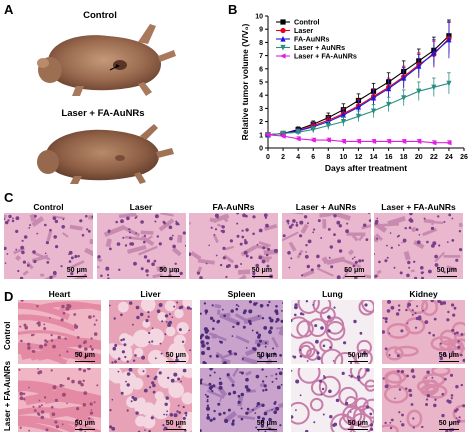 Image resolution: width=474 pixels, height=435 pixels. I want to click on legend-marker-fa-aunrs, so click(283, 38).